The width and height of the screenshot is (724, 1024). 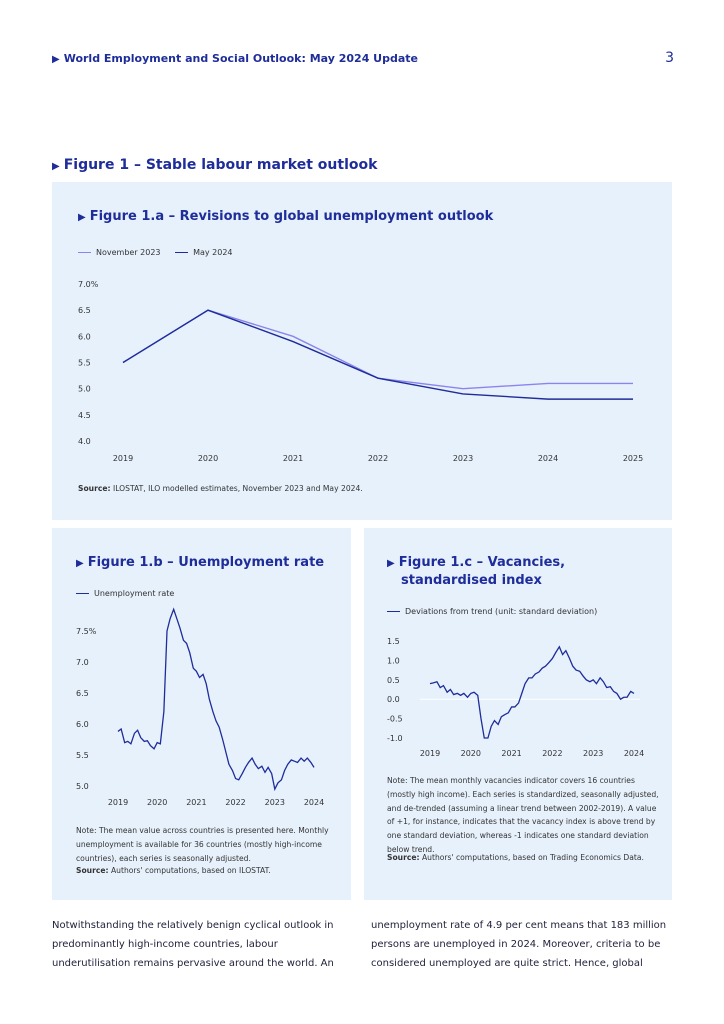 I want to click on figure-1a-legend: November 2023 May 2024, so click(x=155, y=252).